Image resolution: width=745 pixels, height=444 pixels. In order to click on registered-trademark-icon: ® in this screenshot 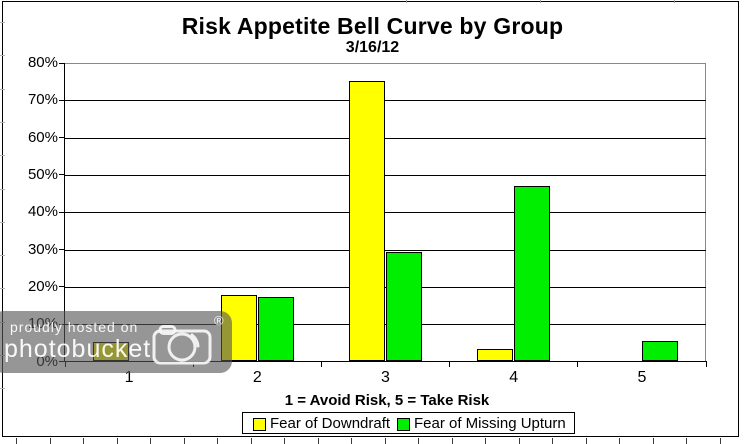, I will do `click(219, 320)`.